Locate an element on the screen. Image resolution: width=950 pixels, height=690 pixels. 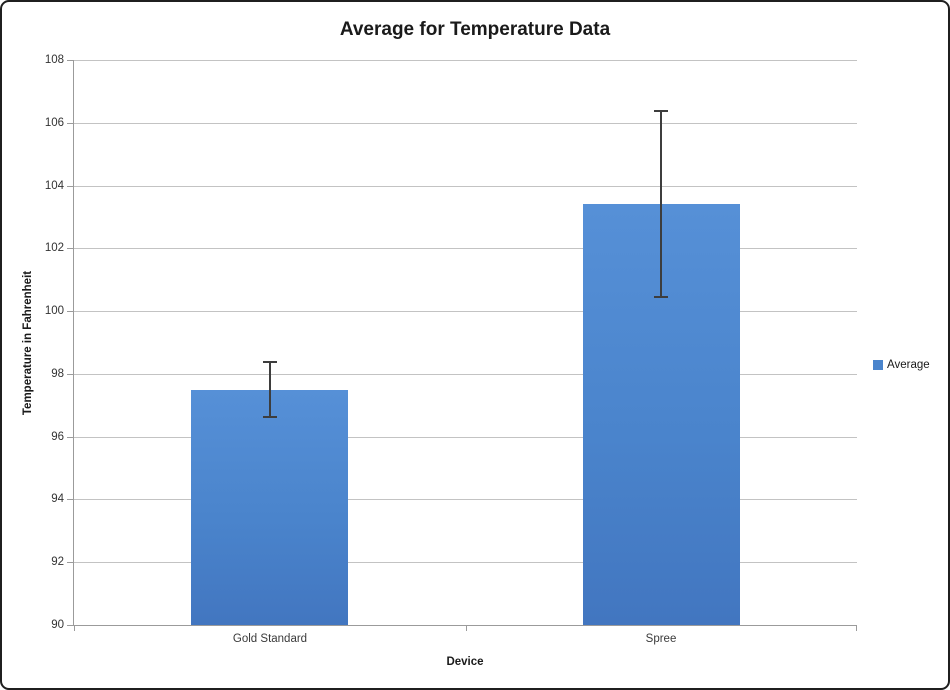
error-bar-spree is located at coordinates (661, 204).